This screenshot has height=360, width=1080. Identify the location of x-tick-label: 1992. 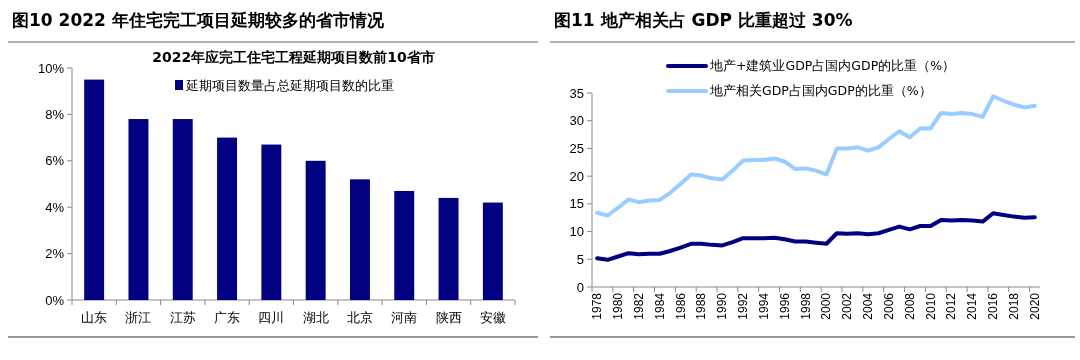
(743, 306).